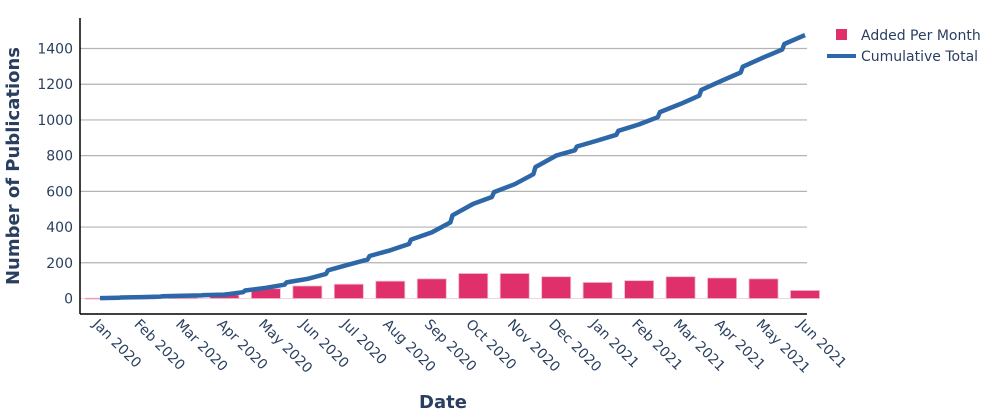 The height and width of the screenshot is (419, 1000). I want to click on y-tick-label: 200, so click(59, 264).